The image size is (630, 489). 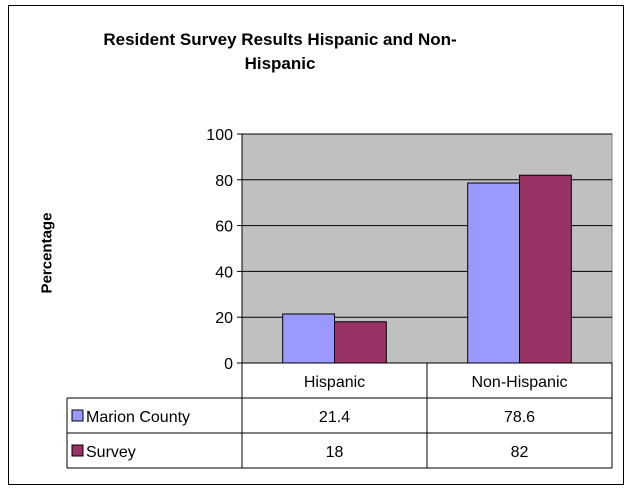 I want to click on data-value-label: 18, so click(x=335, y=452).